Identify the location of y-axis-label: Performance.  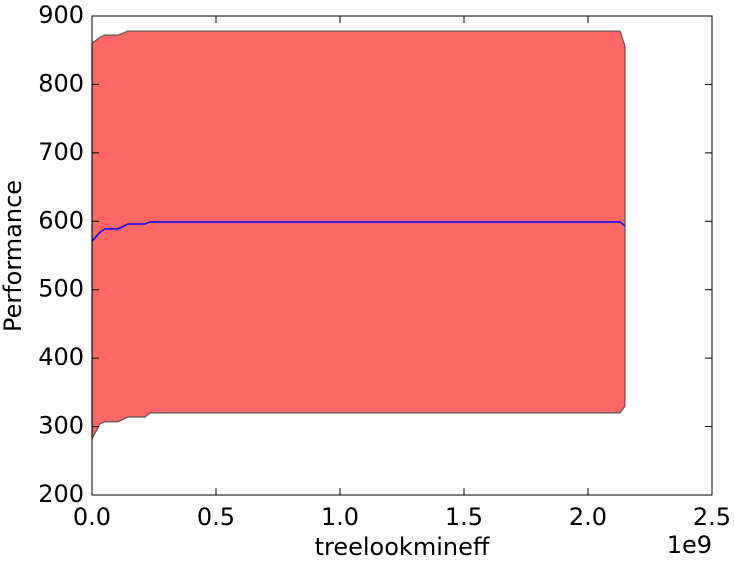
(13, 256).